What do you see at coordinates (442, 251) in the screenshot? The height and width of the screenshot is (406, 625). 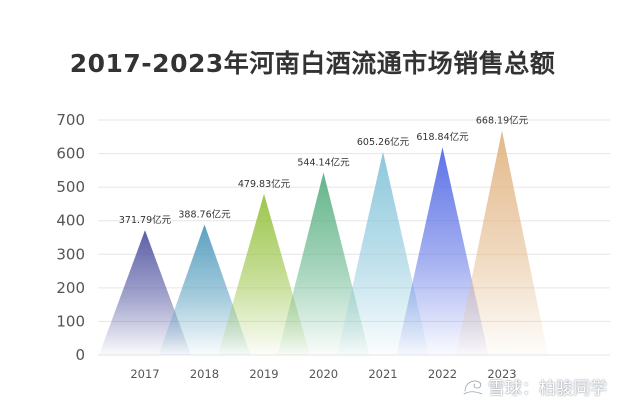 I see `peak-2022` at bounding box center [442, 251].